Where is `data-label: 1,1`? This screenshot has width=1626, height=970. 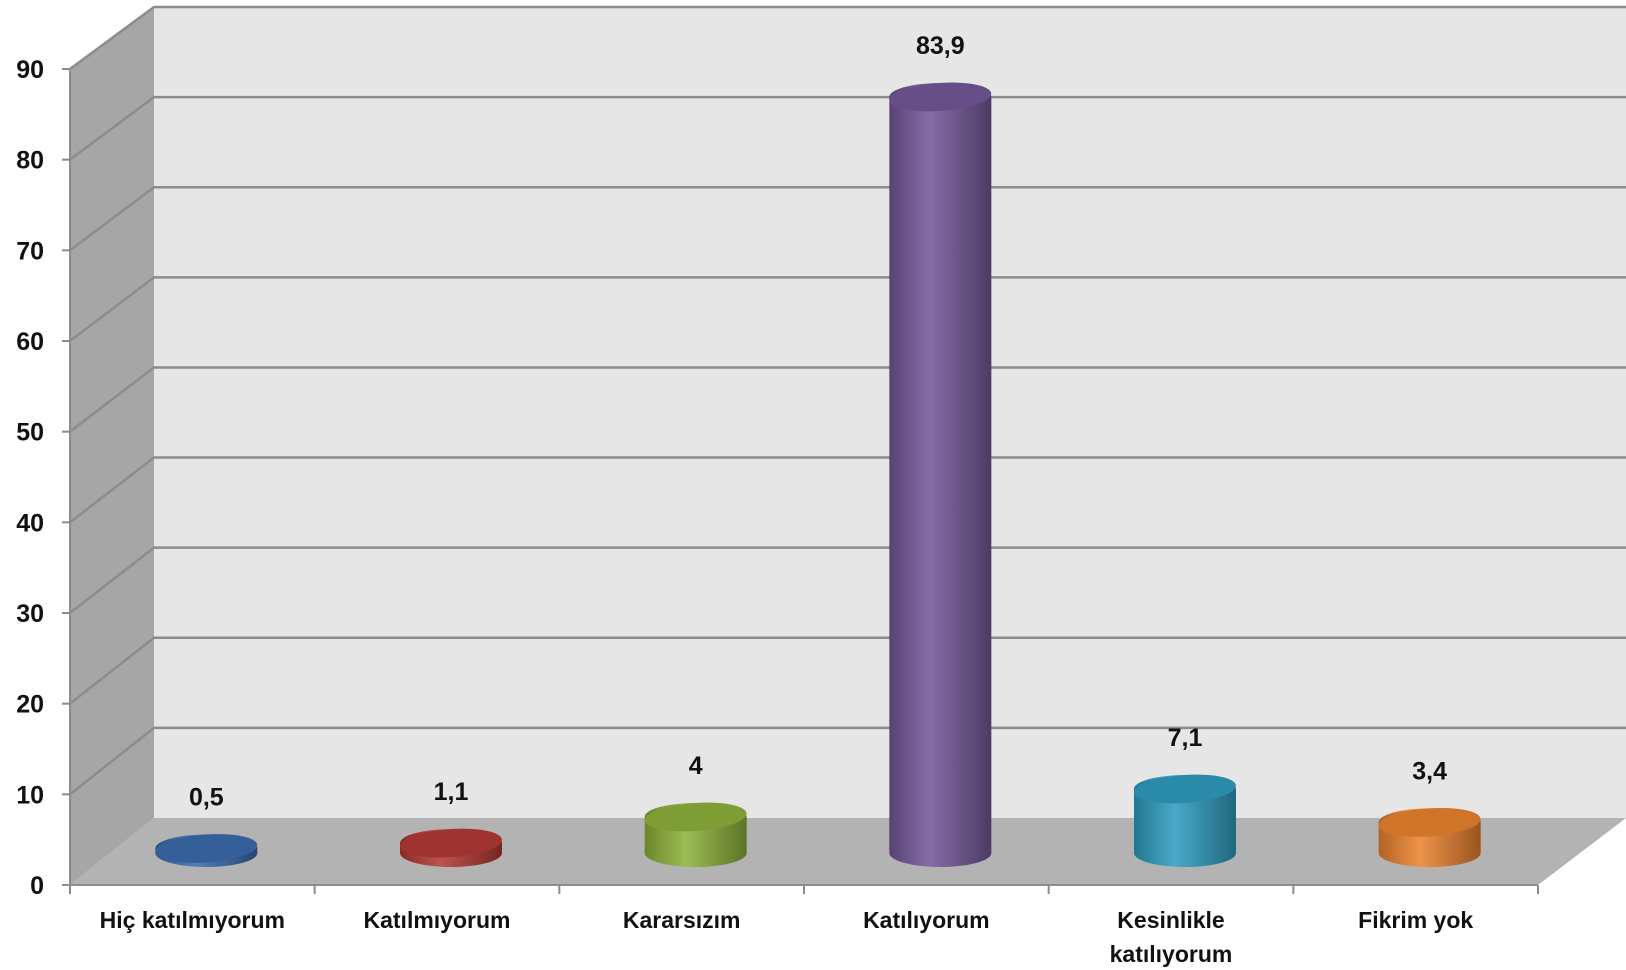
data-label: 1,1 is located at coordinates (451, 792).